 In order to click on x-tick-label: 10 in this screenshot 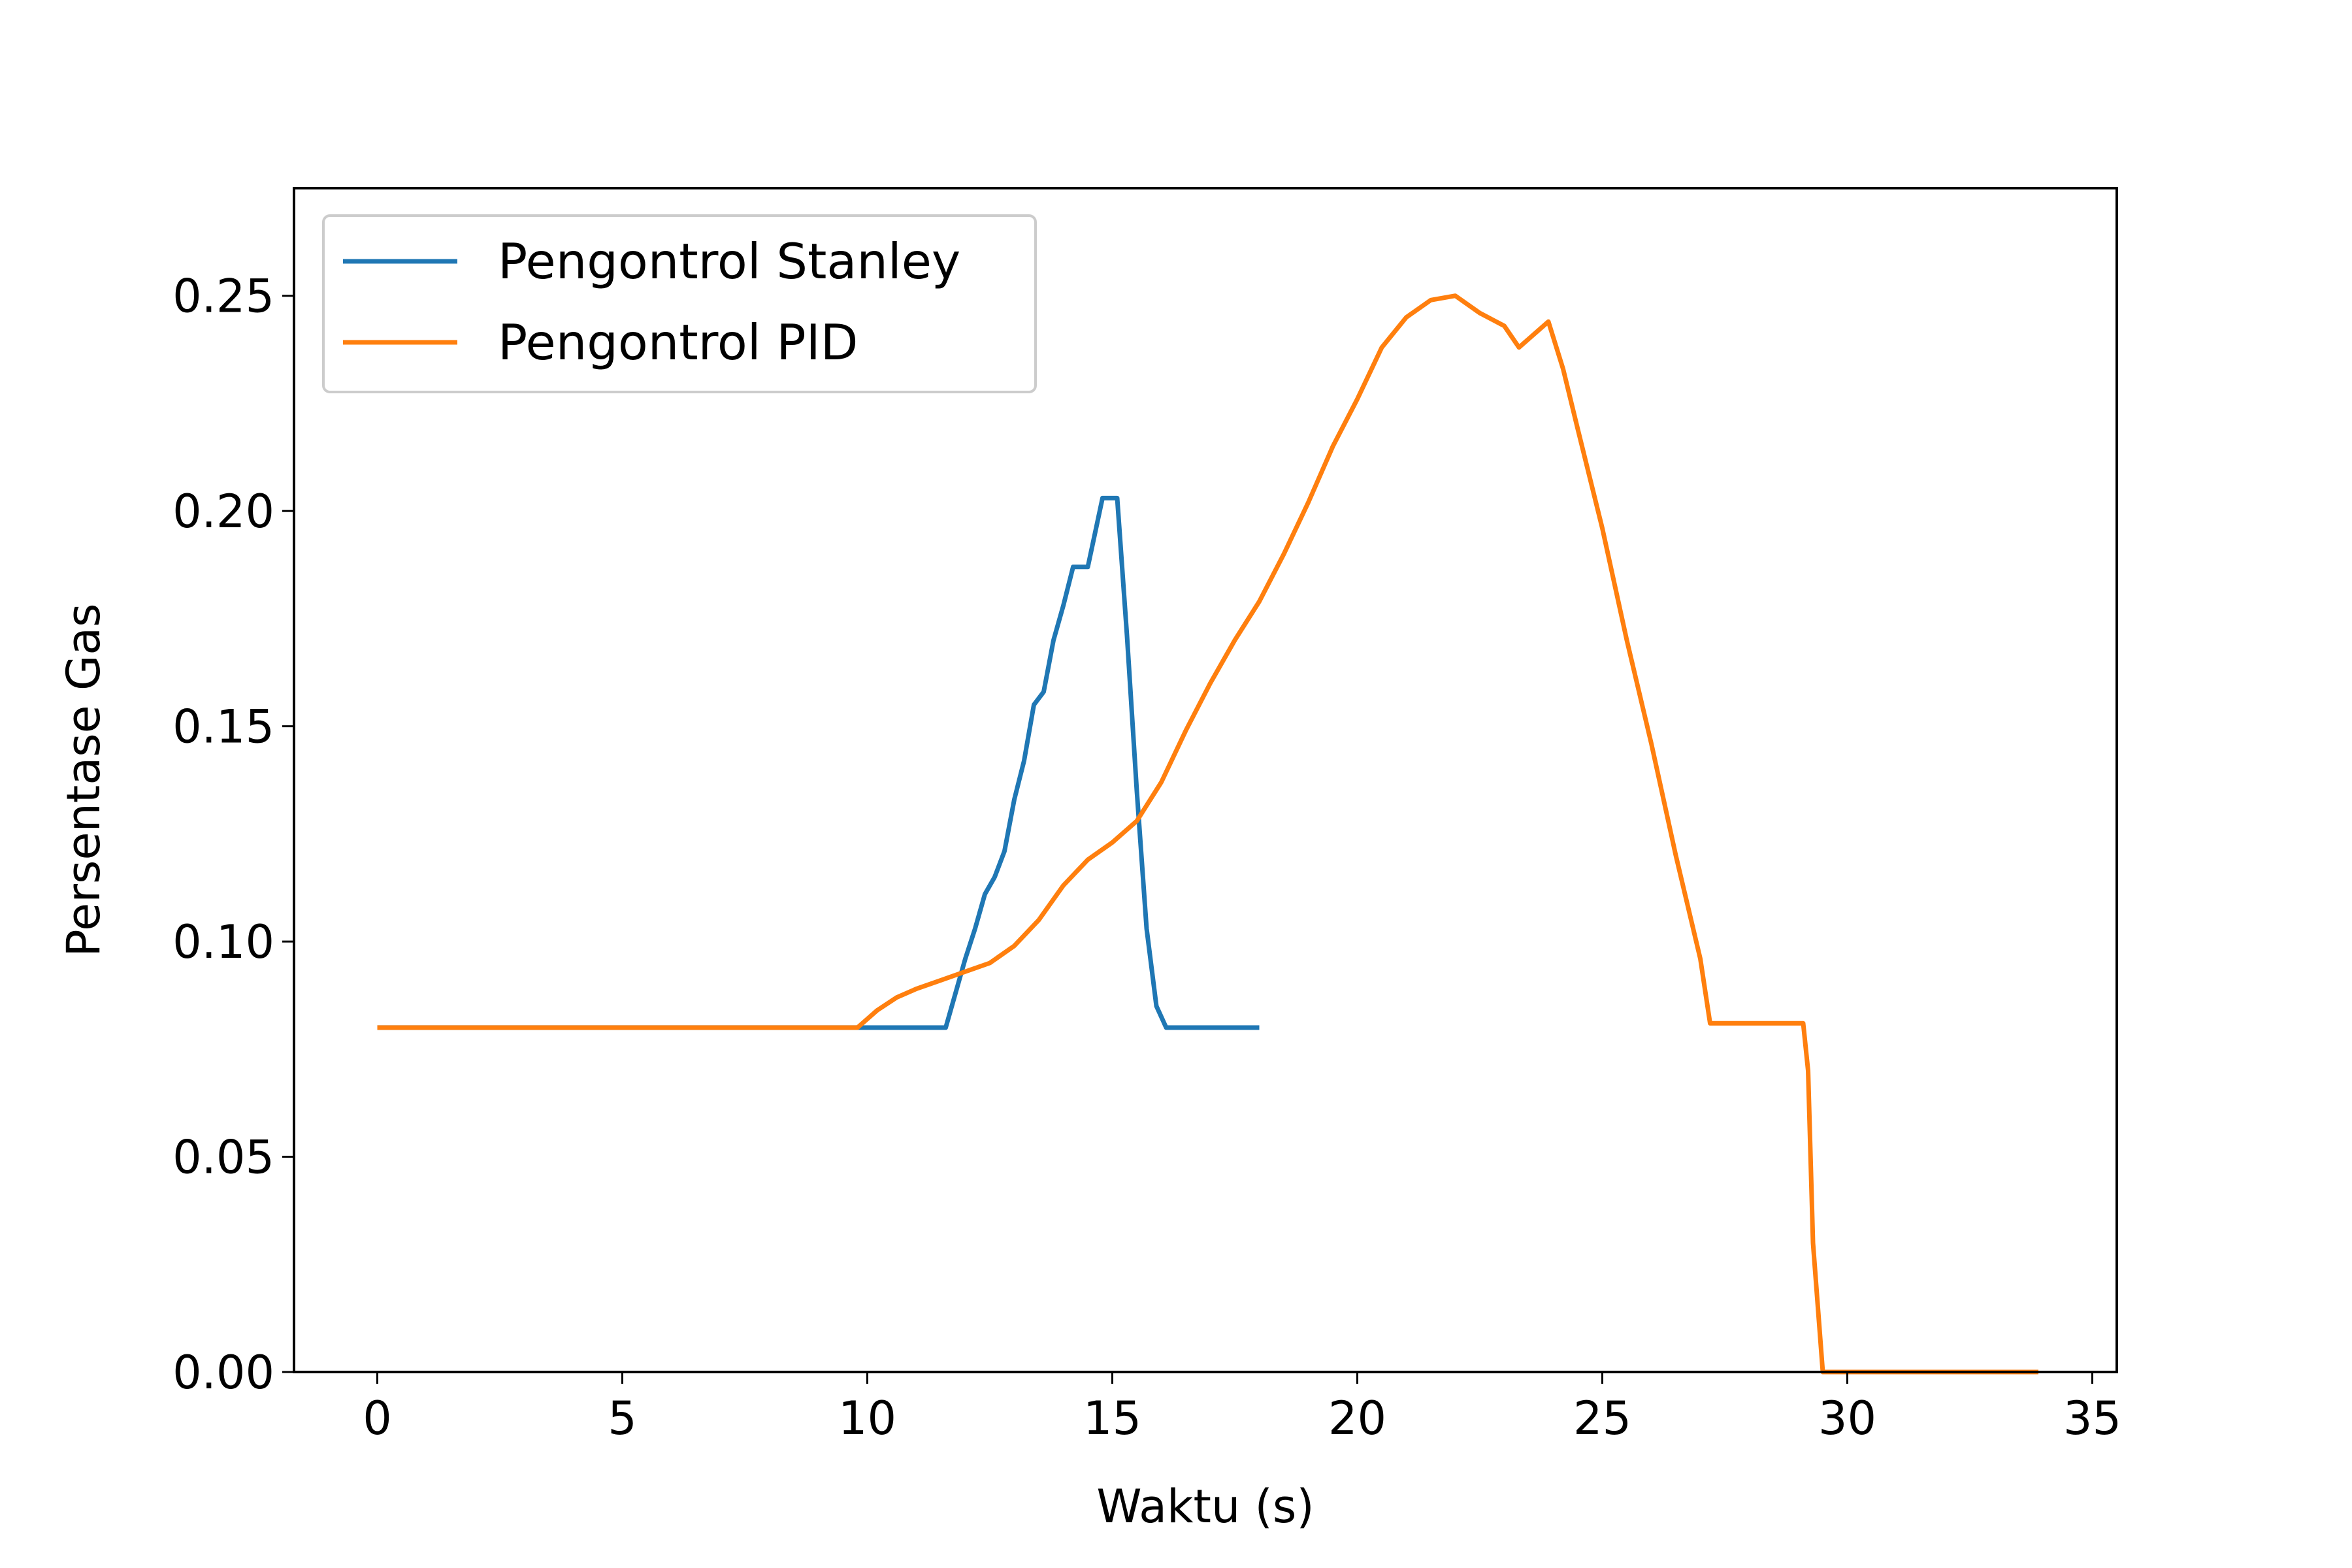, I will do `click(867, 1418)`.